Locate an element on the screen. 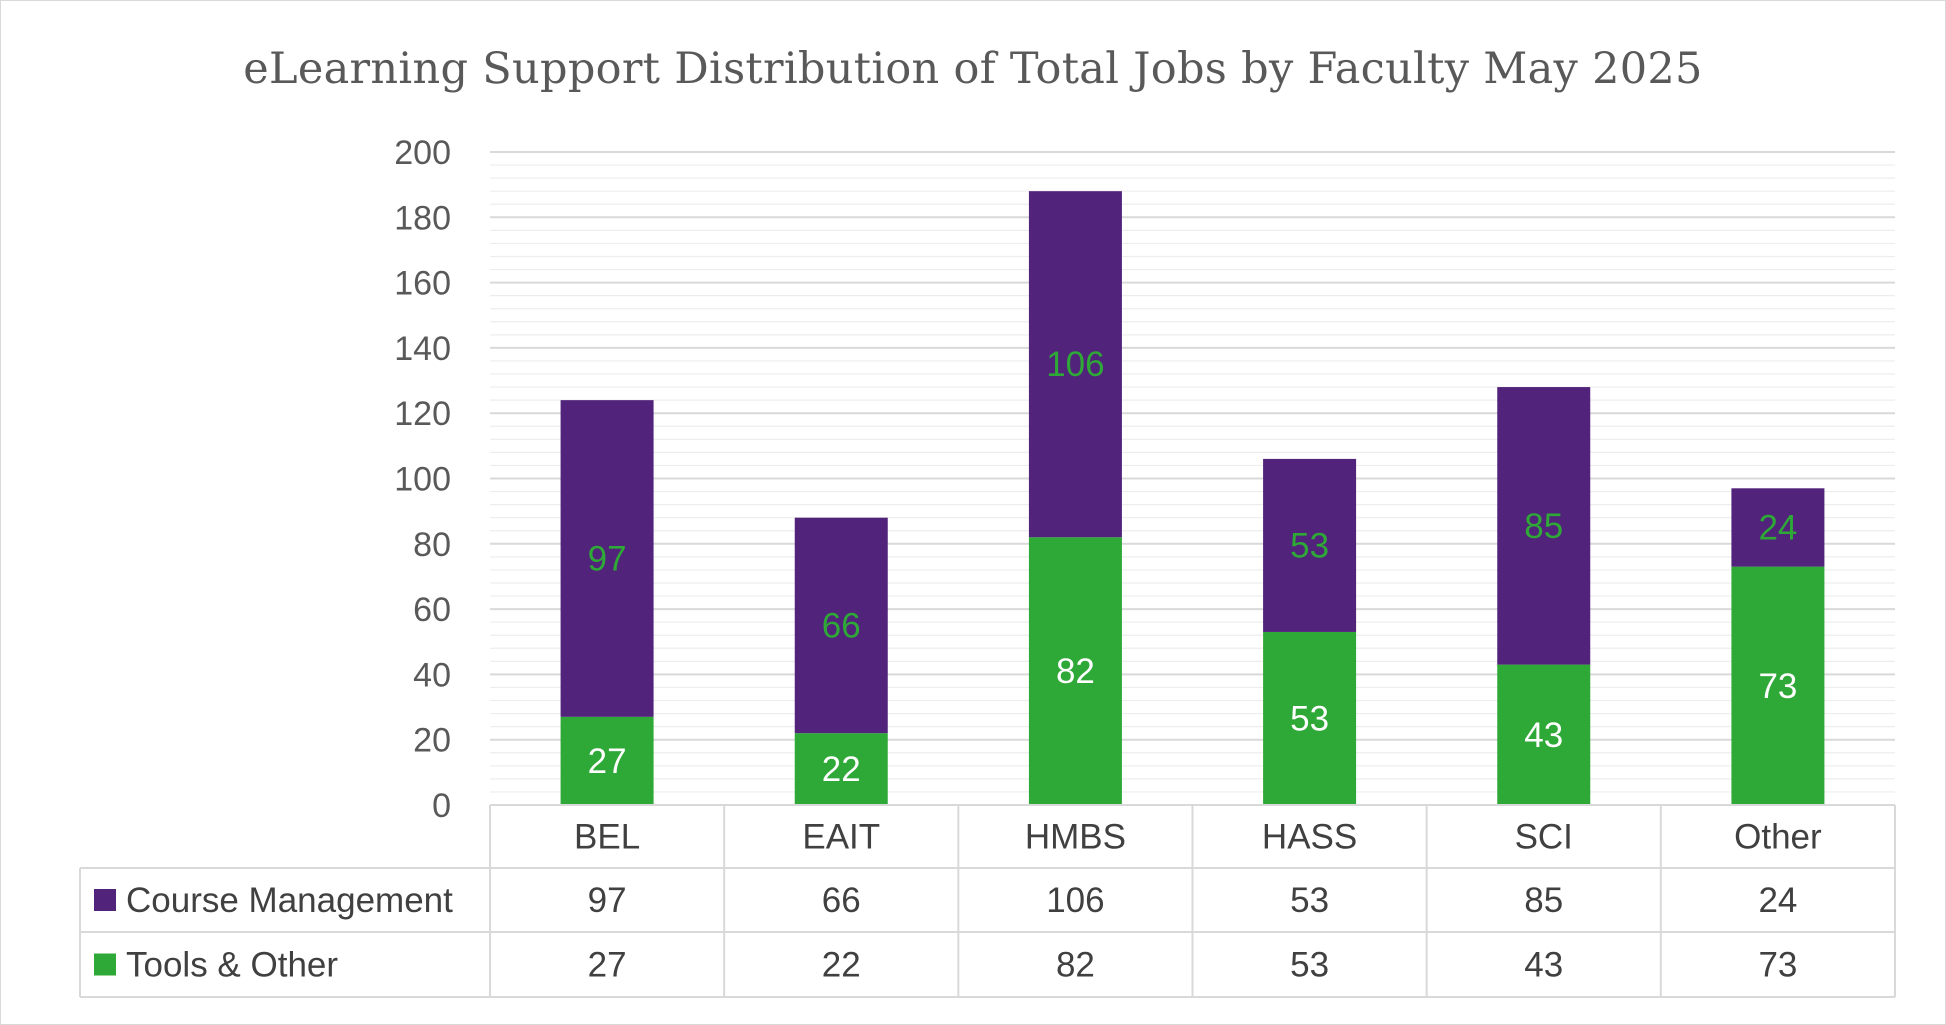  y-tick-label: 100 is located at coordinates (422, 480).